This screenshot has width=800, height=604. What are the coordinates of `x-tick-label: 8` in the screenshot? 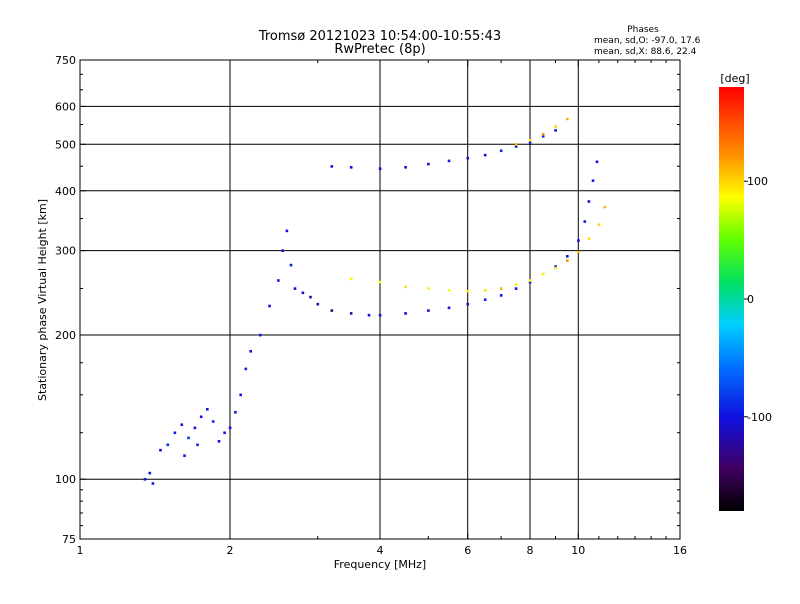 It's located at (530, 550).